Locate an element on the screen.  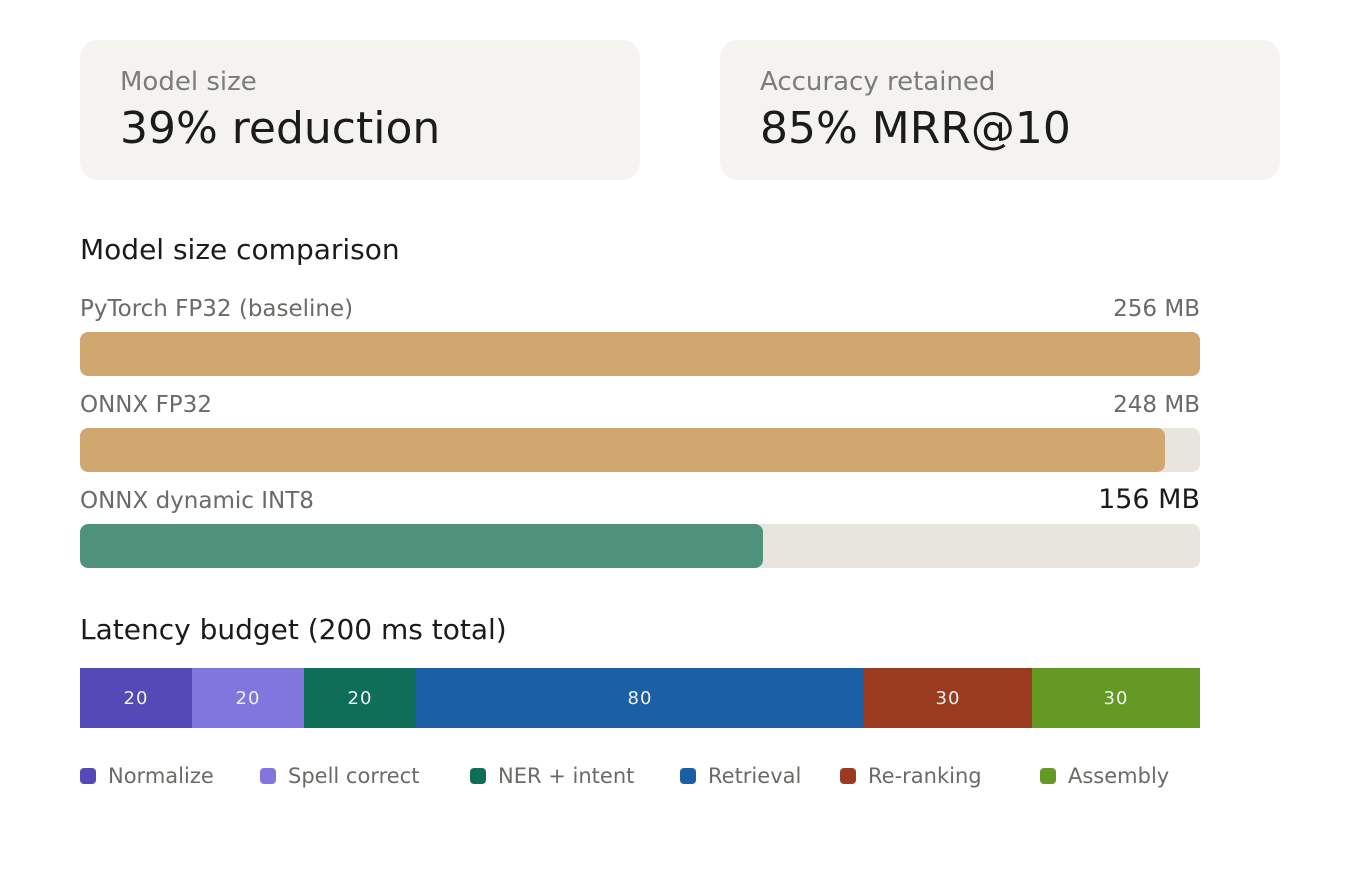
bar-category-label: ONNX dynamic INT8 is located at coordinates (197, 501).